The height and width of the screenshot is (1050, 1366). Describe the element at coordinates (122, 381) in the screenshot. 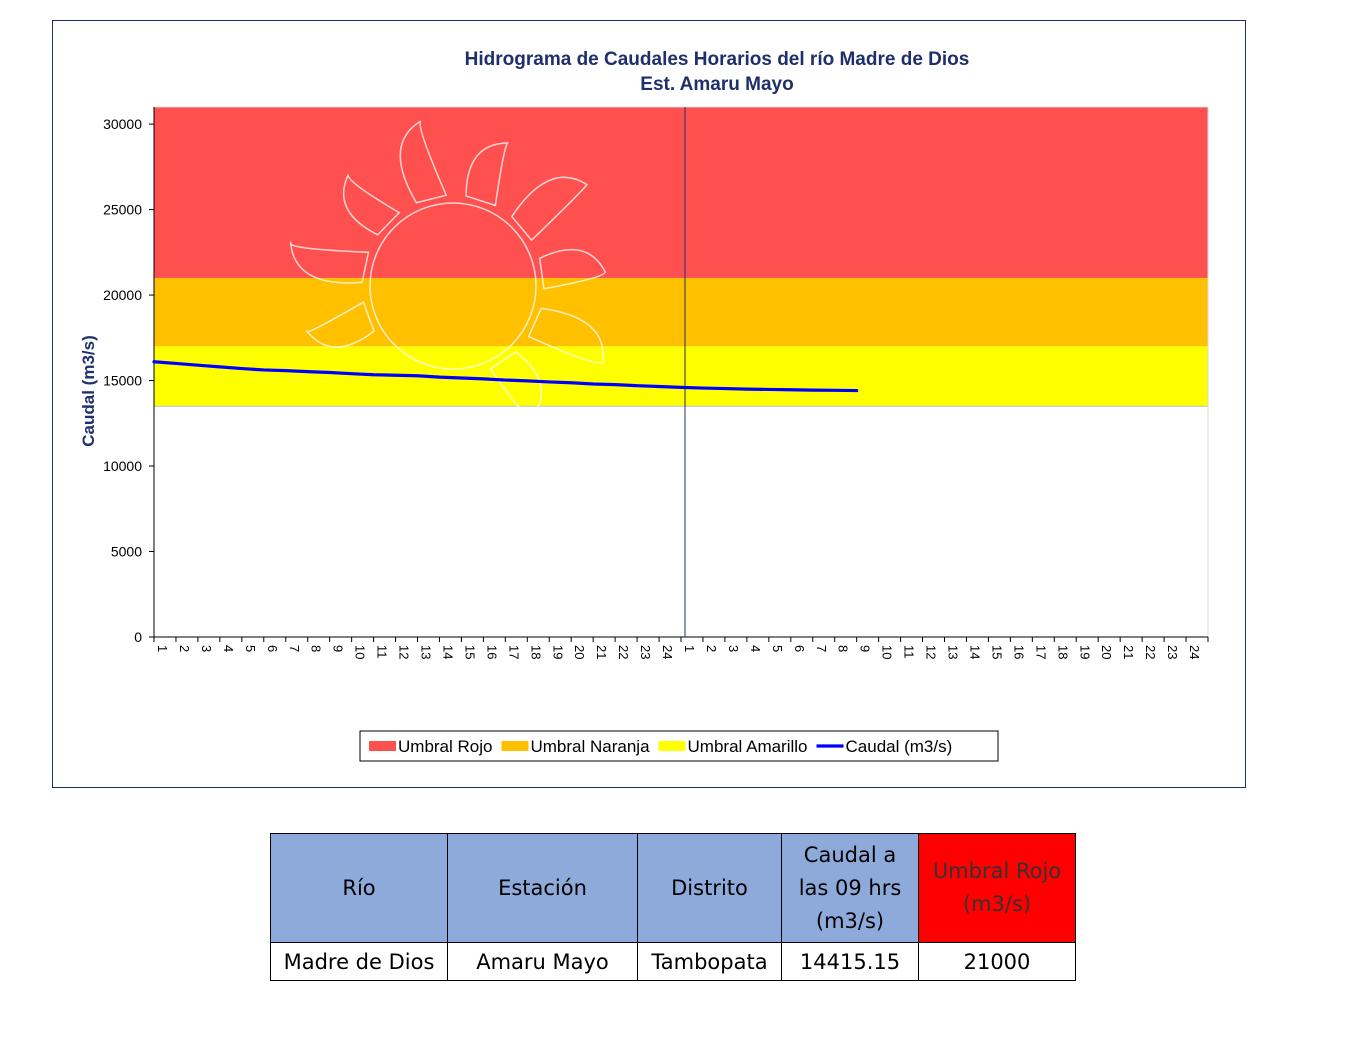

I see `y-tick-label: 15000` at that location.